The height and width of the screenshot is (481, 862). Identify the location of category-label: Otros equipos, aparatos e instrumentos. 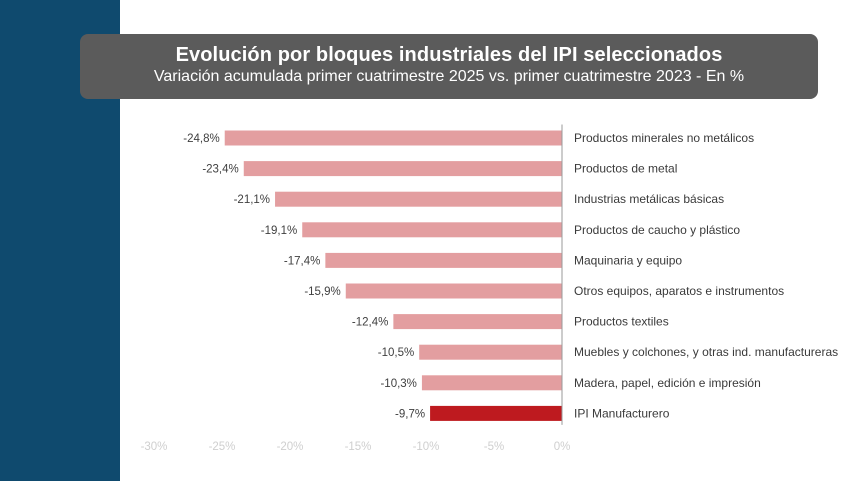
(679, 291).